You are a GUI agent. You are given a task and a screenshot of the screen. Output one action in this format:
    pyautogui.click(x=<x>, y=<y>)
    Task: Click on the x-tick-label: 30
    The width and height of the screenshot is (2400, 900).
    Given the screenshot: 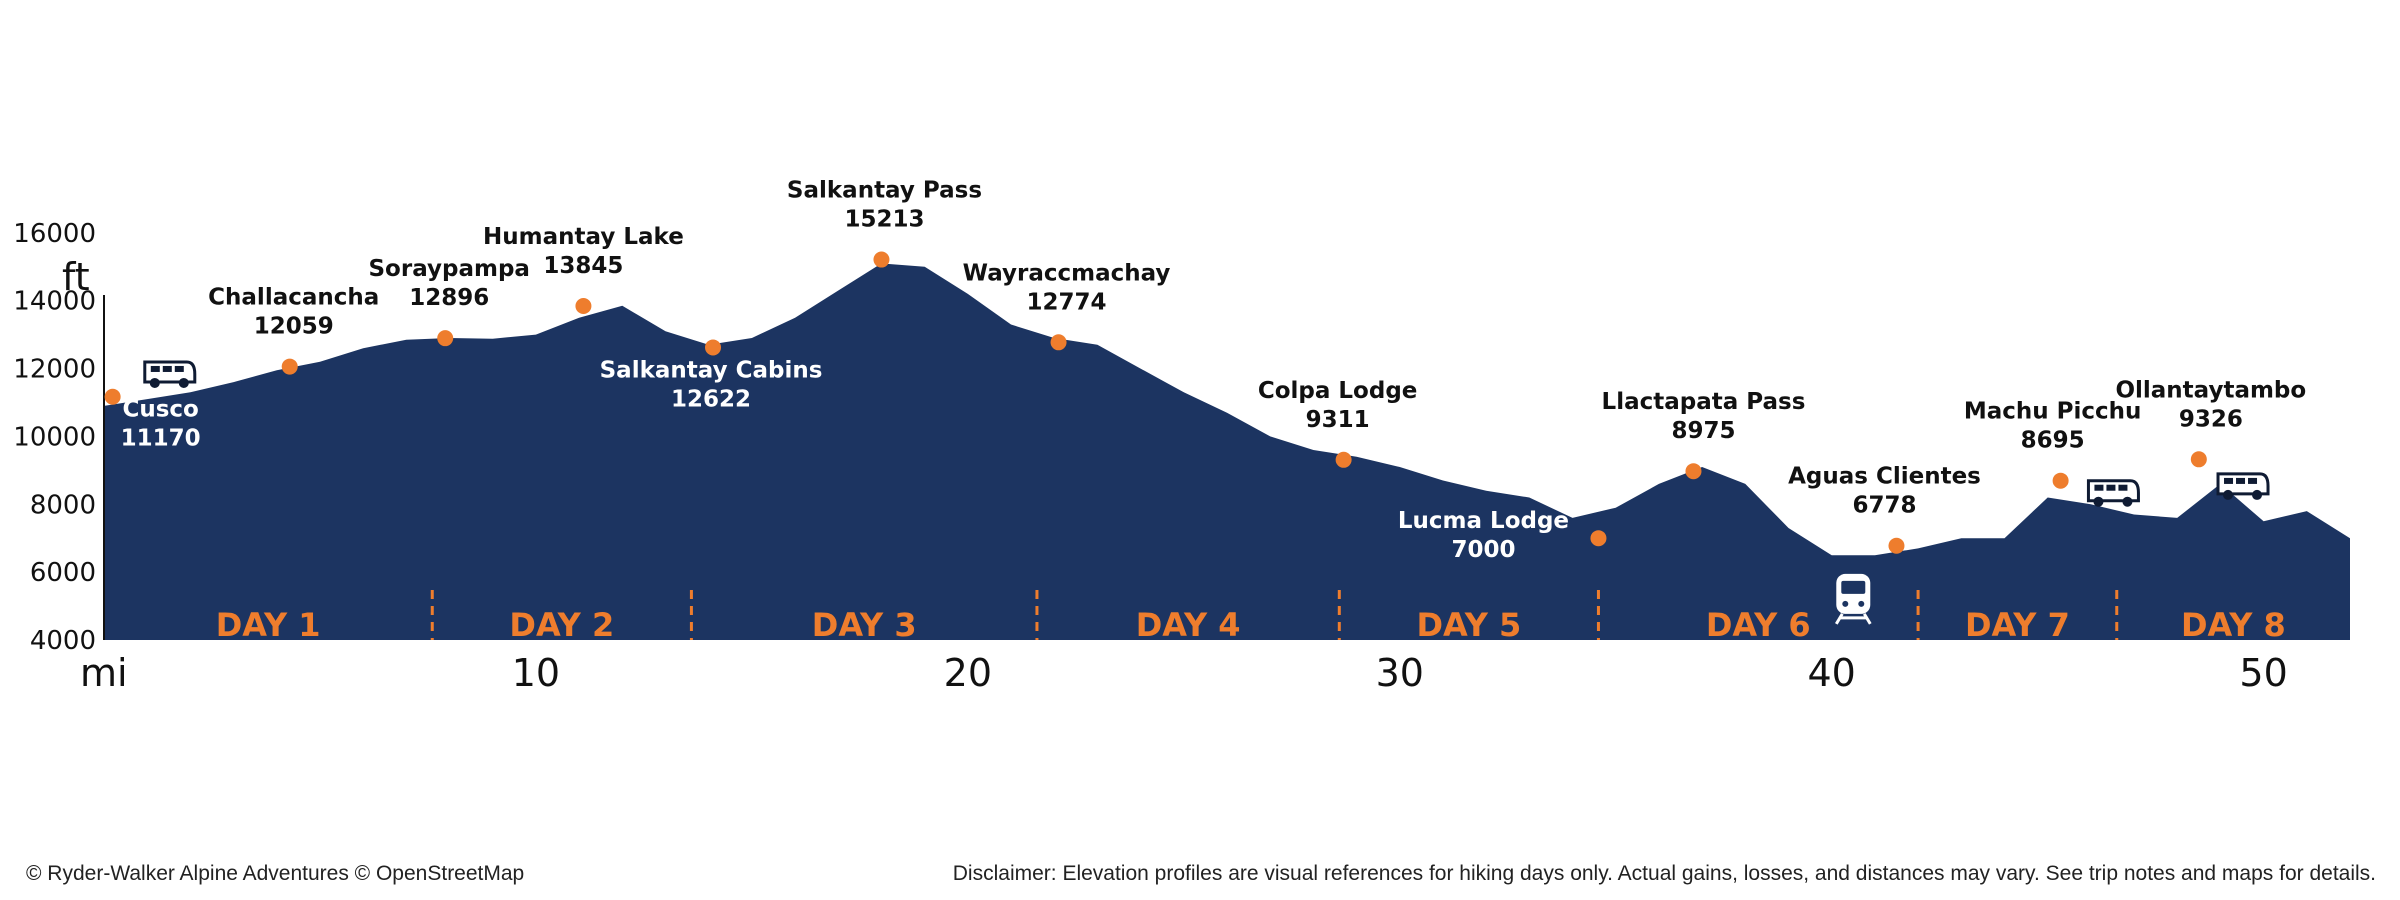 What is the action you would take?
    pyautogui.click(x=1400, y=673)
    